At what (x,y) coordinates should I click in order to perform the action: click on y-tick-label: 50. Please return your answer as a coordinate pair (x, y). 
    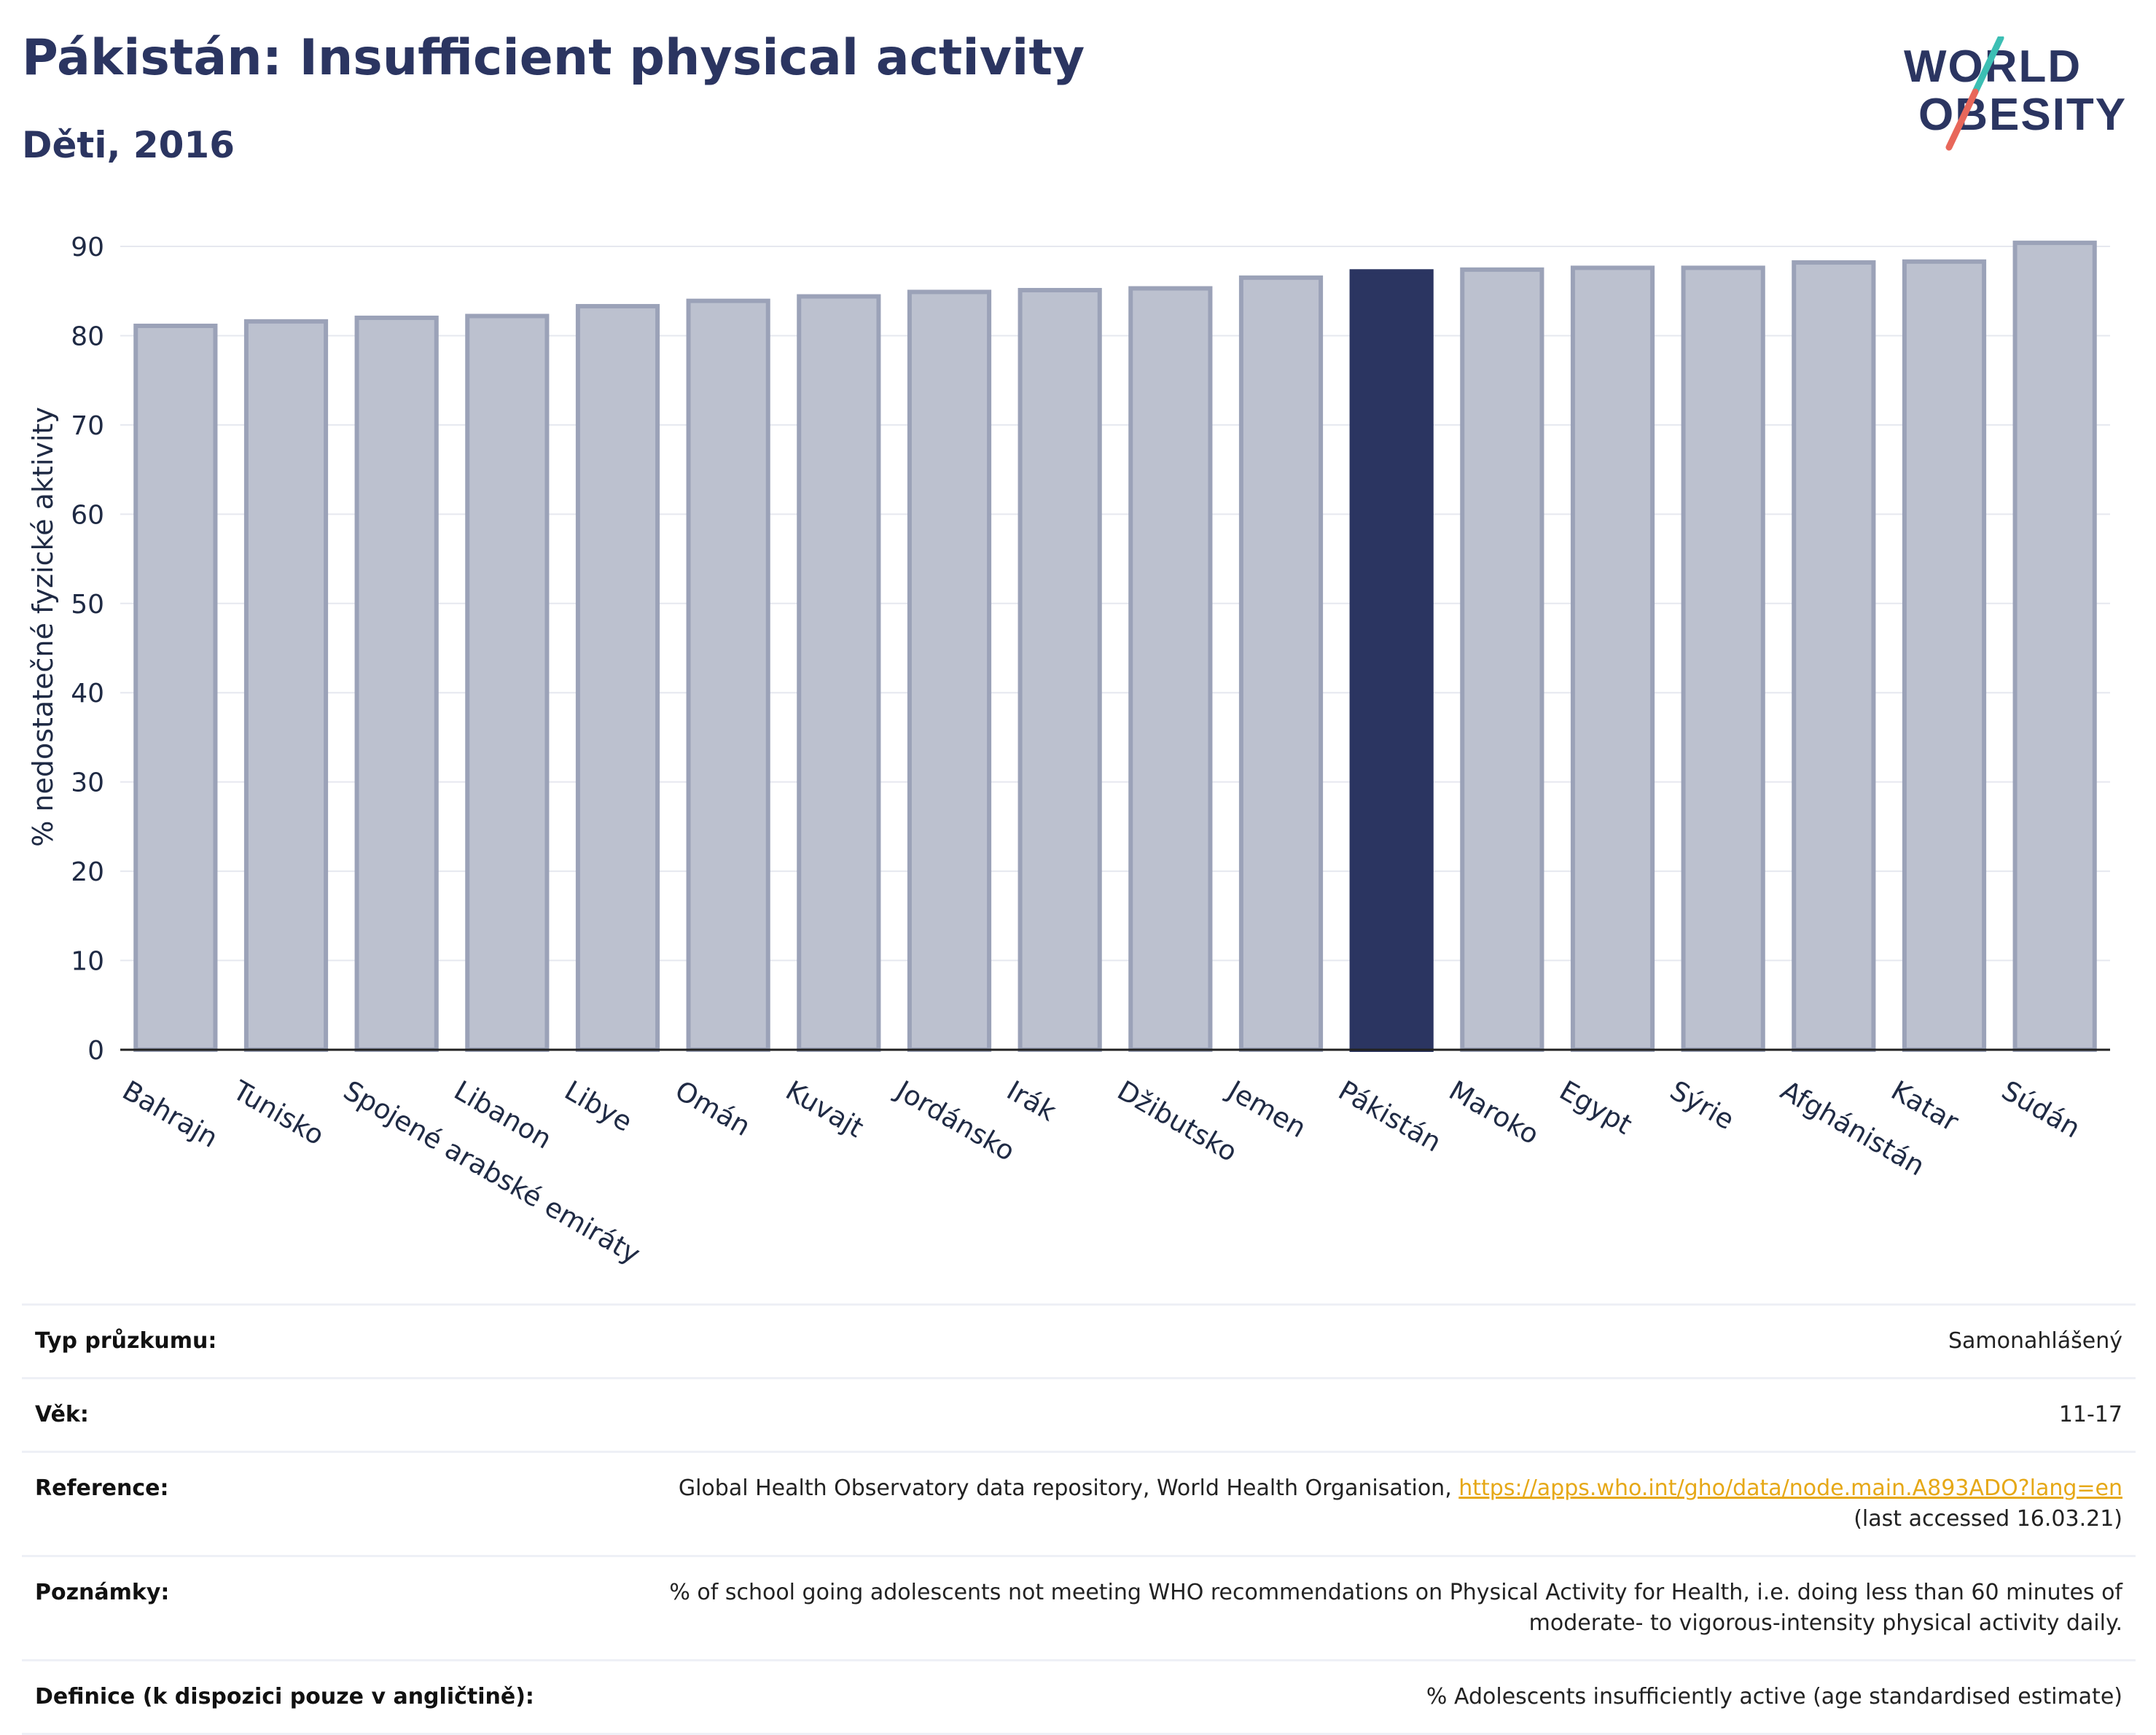
    Looking at the image, I should click on (87, 605).